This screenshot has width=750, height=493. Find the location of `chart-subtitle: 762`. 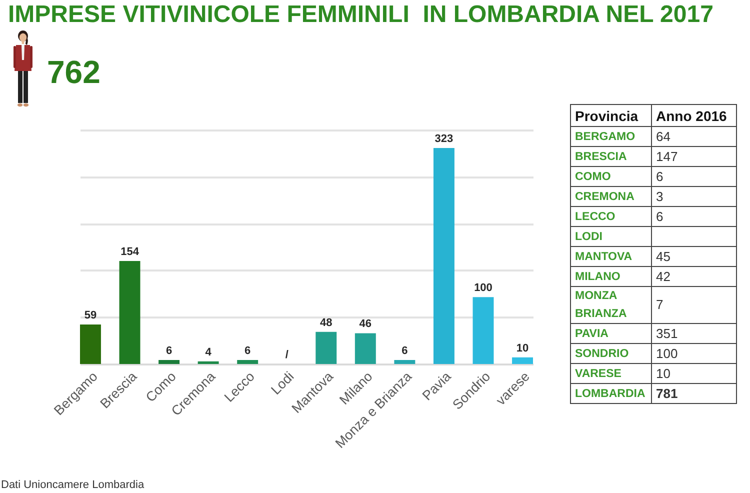

chart-subtitle: 762 is located at coordinates (73, 72).